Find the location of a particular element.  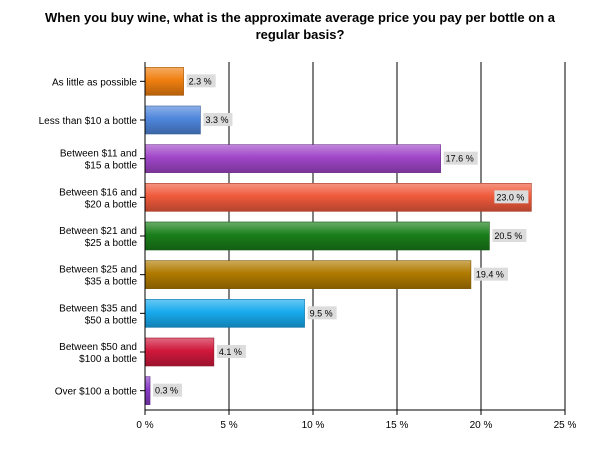

value-label: 19.4 % is located at coordinates (490, 275).